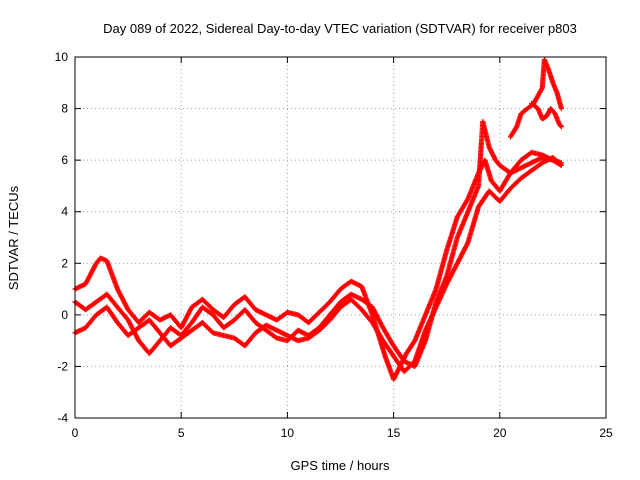 The width and height of the screenshot is (640, 480). I want to click on x-tick-label: 0, so click(75, 433).